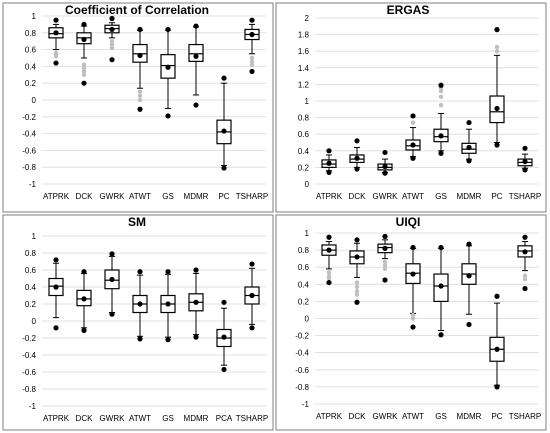 The height and width of the screenshot is (433, 550). What do you see at coordinates (408, 222) in the screenshot?
I see `panel-title: UIQI` at bounding box center [408, 222].